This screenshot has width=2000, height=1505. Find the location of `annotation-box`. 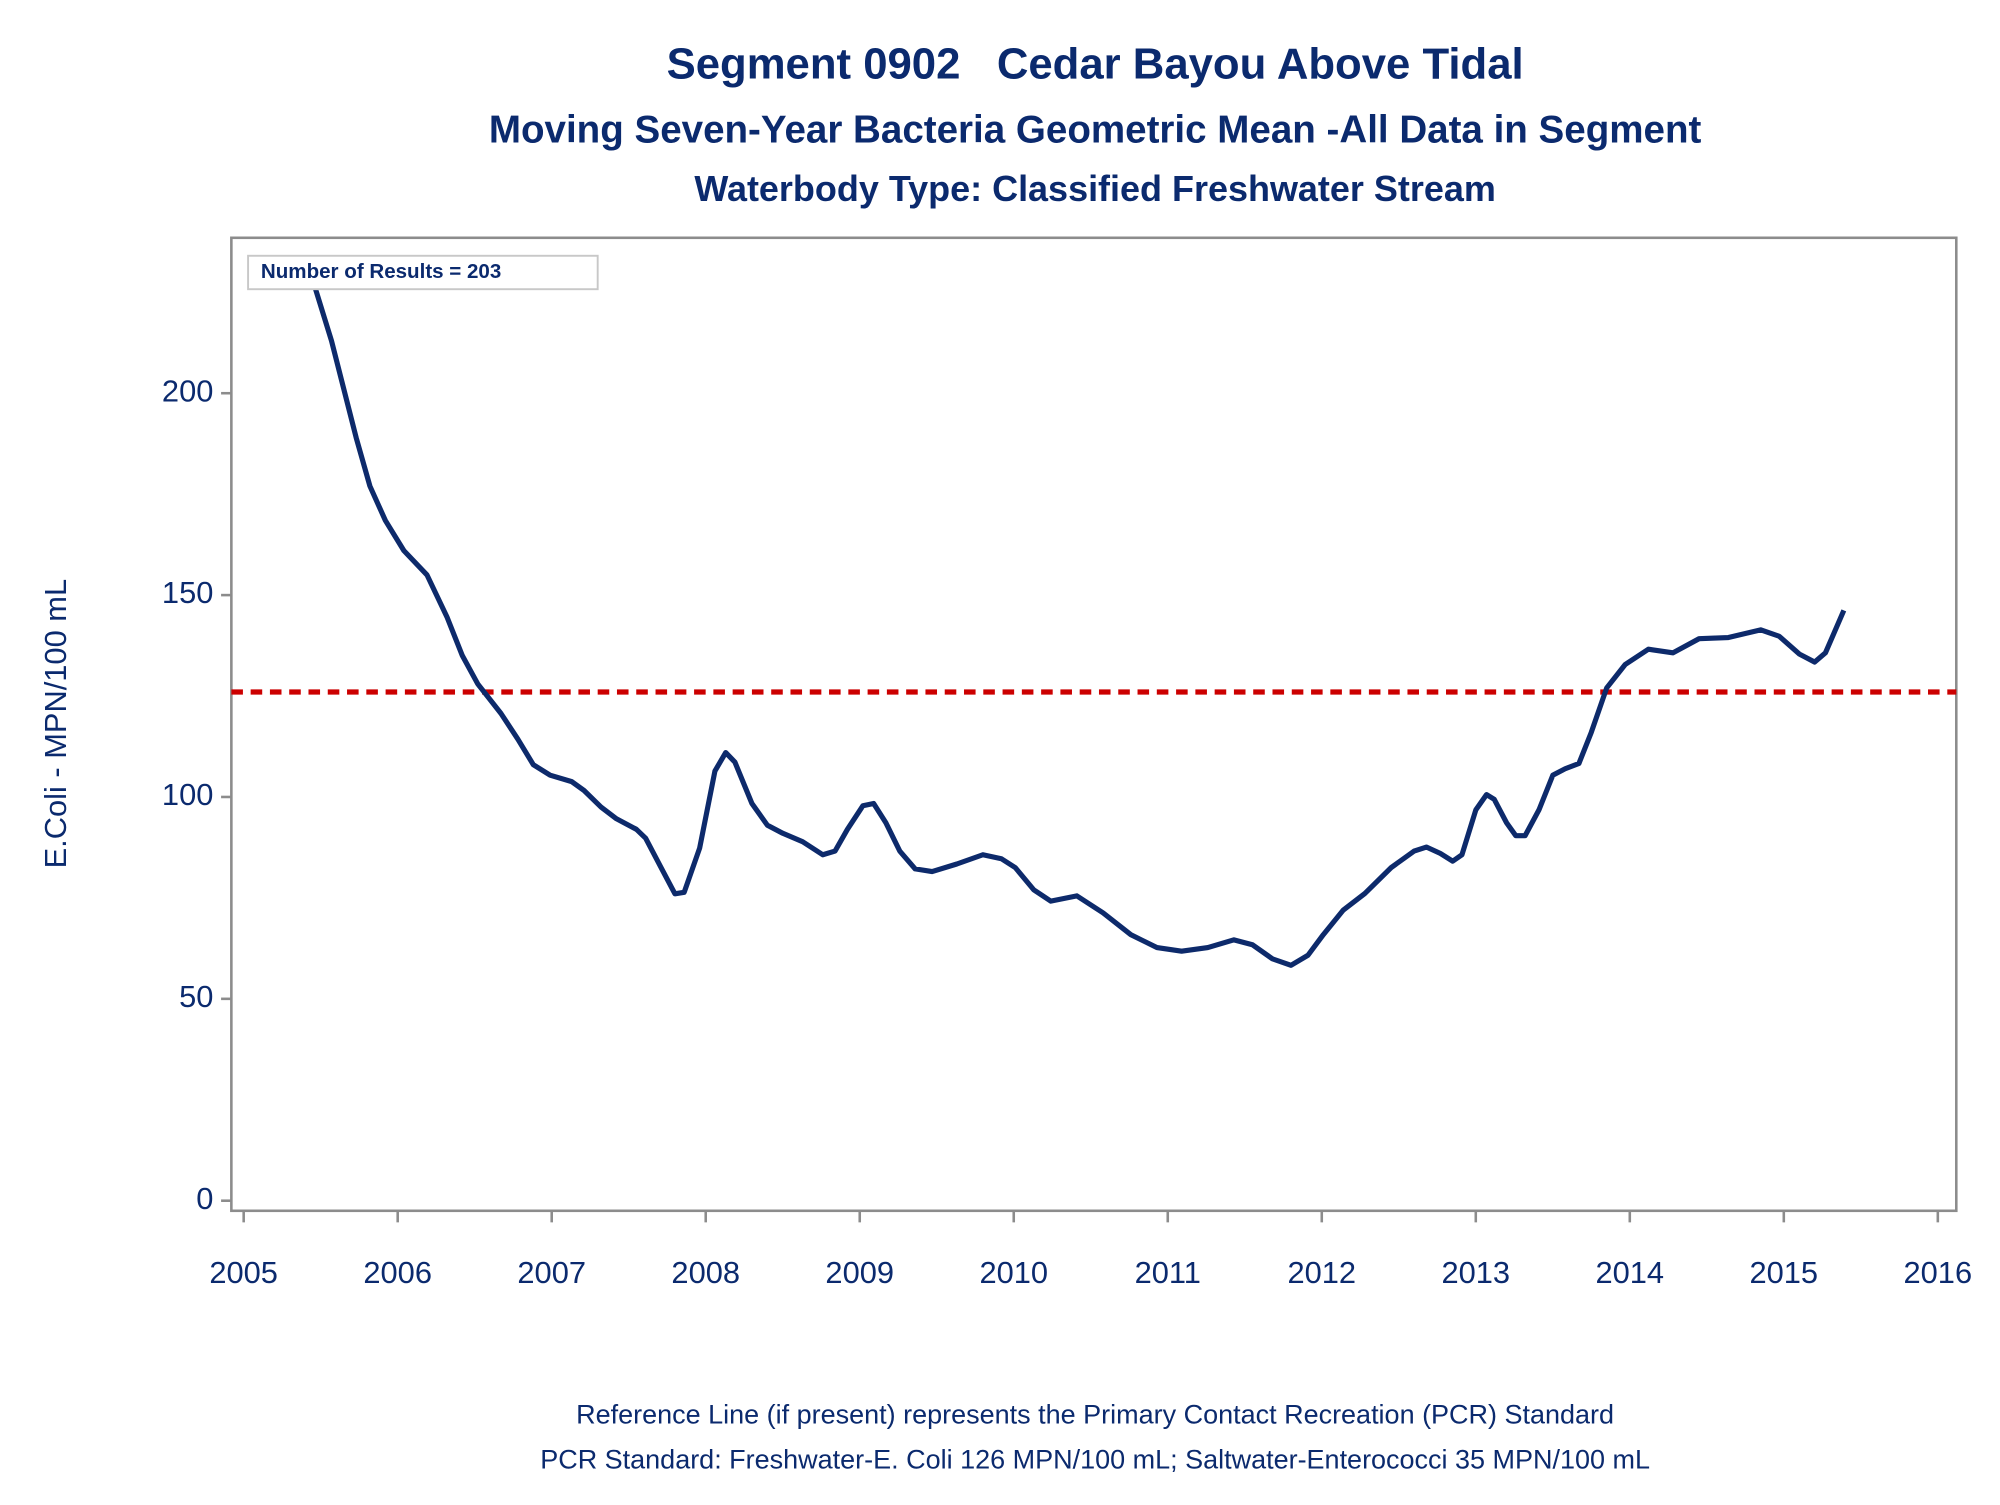

annotation-box is located at coordinates (423, 272).